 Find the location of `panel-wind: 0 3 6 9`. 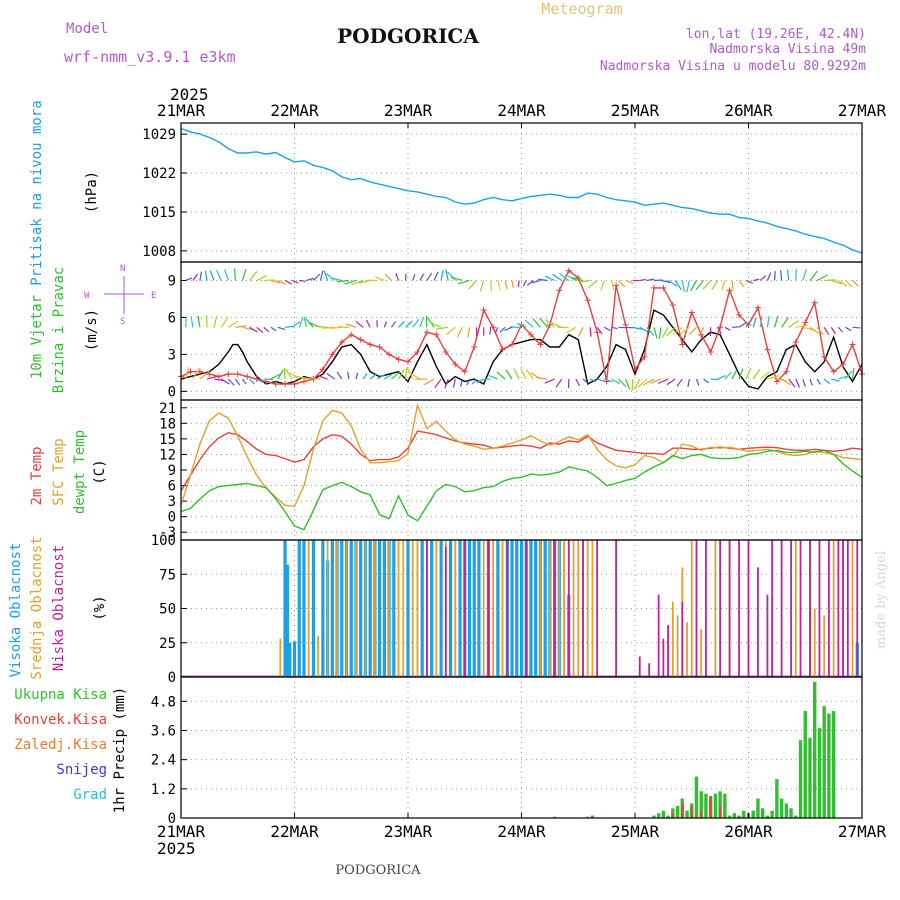

panel-wind: 0 3 6 9 is located at coordinates (516, 331).